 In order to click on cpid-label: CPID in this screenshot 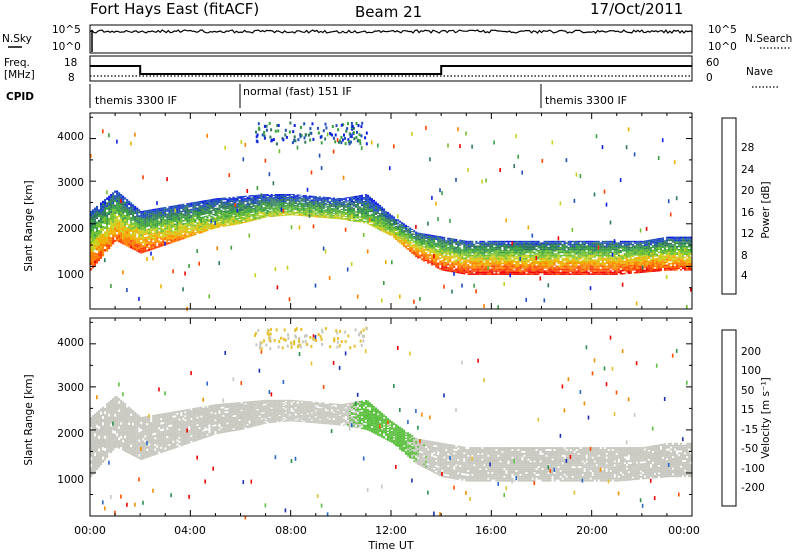, I will do `click(20, 97)`.